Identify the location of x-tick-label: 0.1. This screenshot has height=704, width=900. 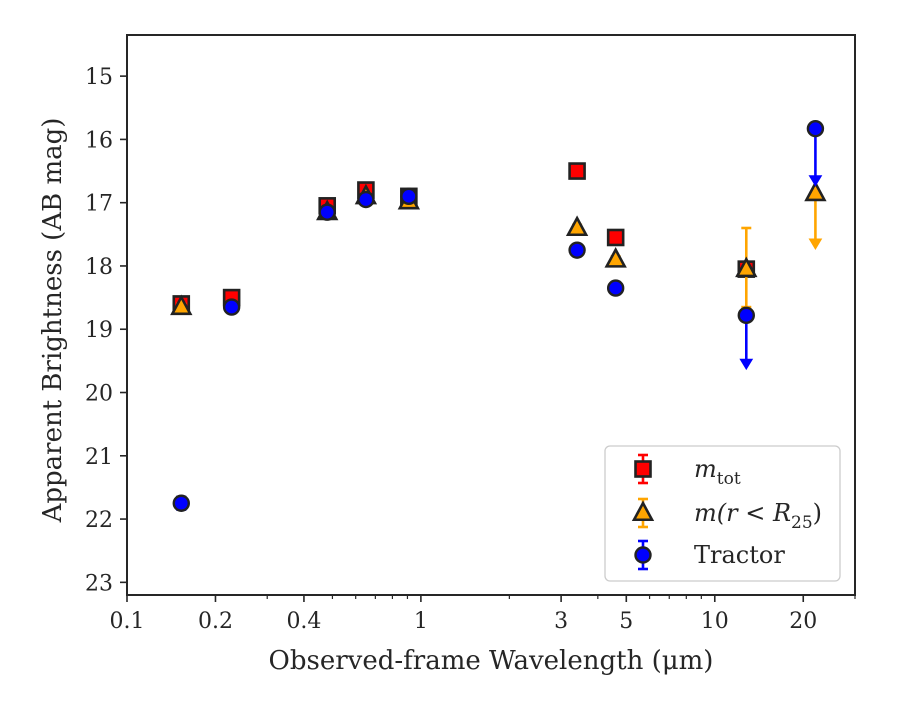
(127, 621).